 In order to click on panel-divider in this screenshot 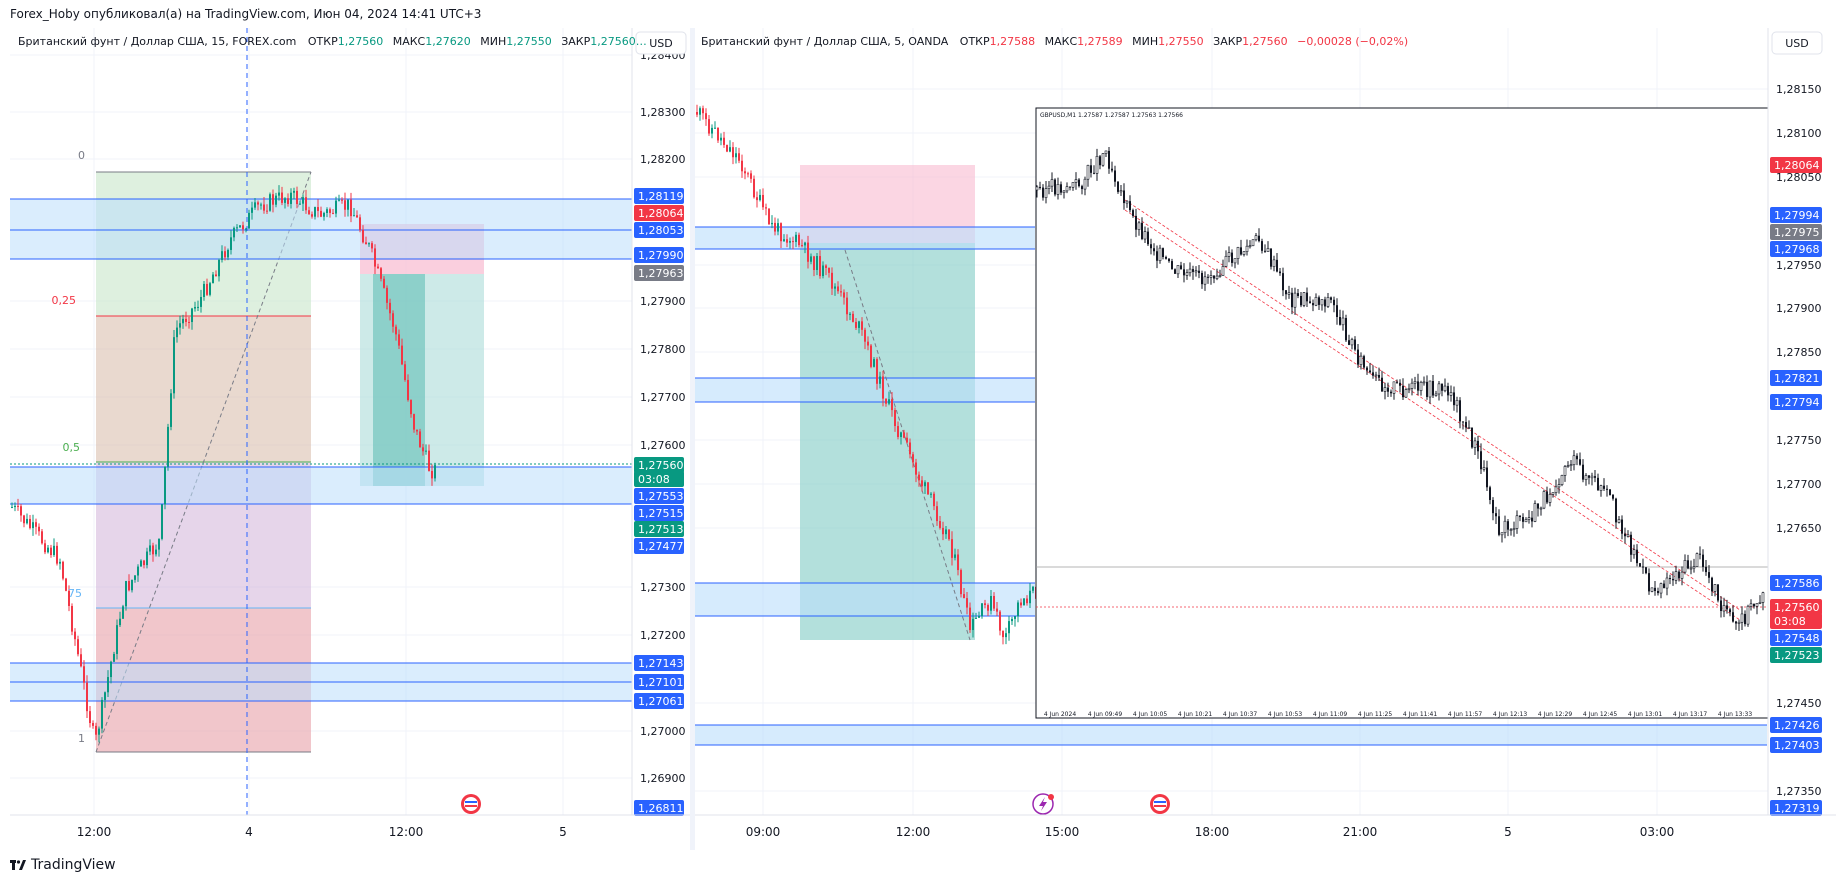, I will do `click(692, 439)`.